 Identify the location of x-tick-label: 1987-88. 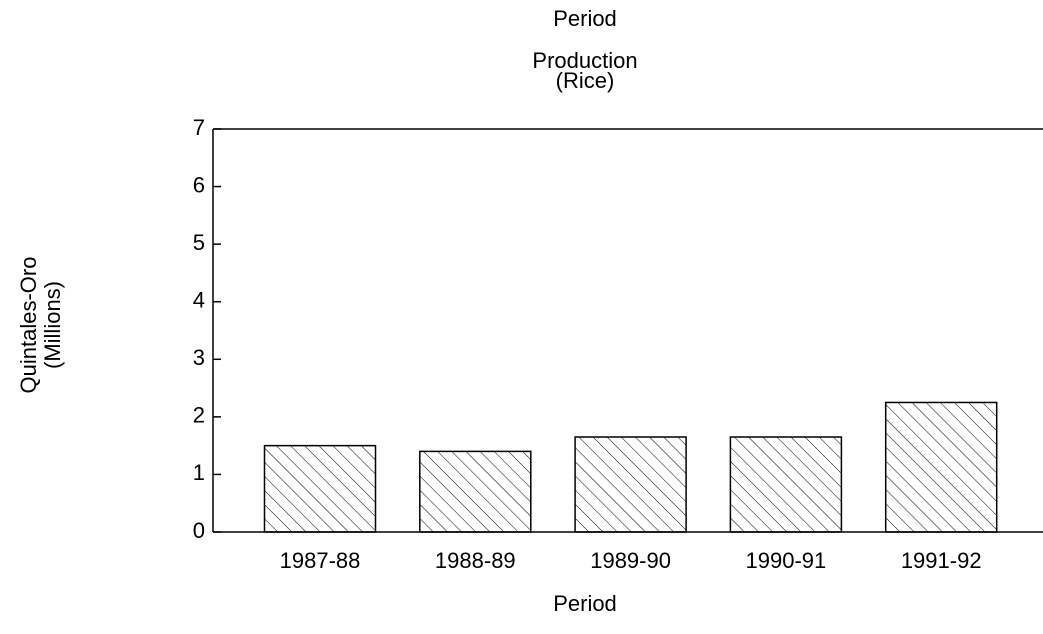
(320, 560).